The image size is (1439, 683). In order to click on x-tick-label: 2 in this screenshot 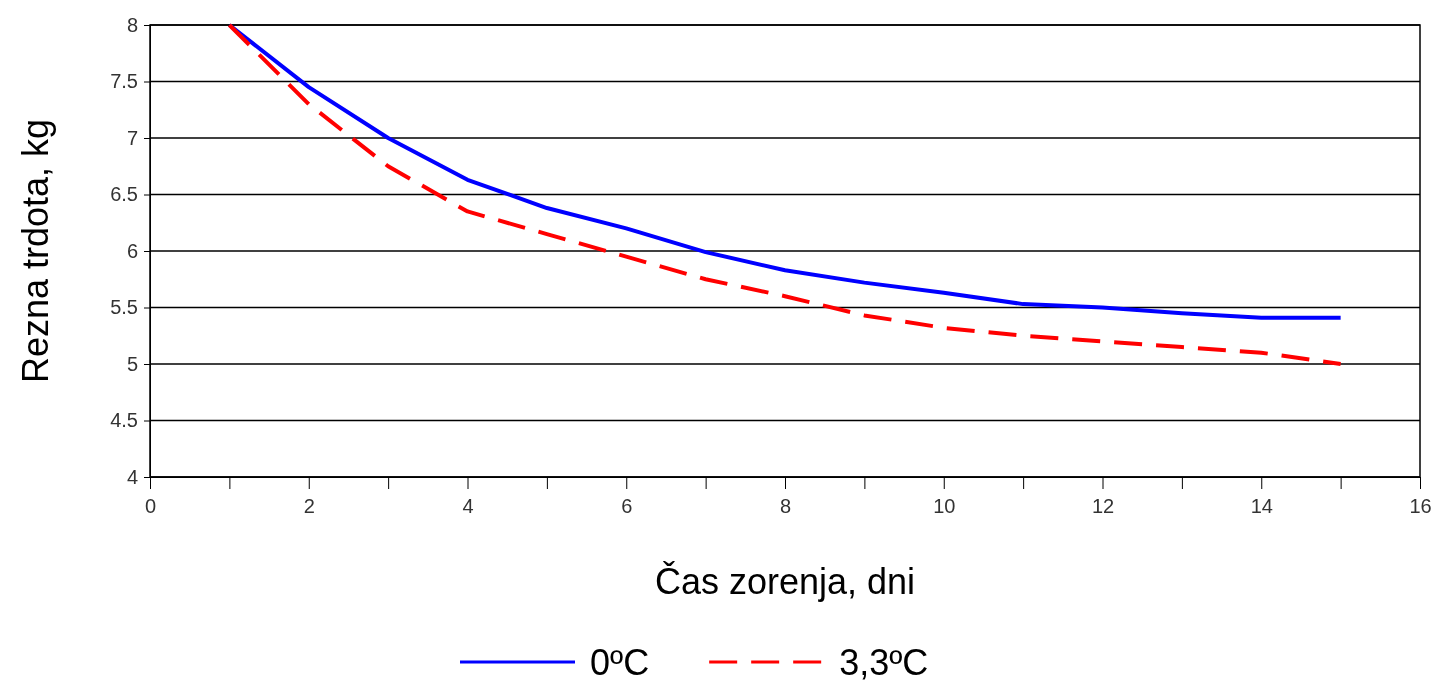, I will do `click(309, 506)`.